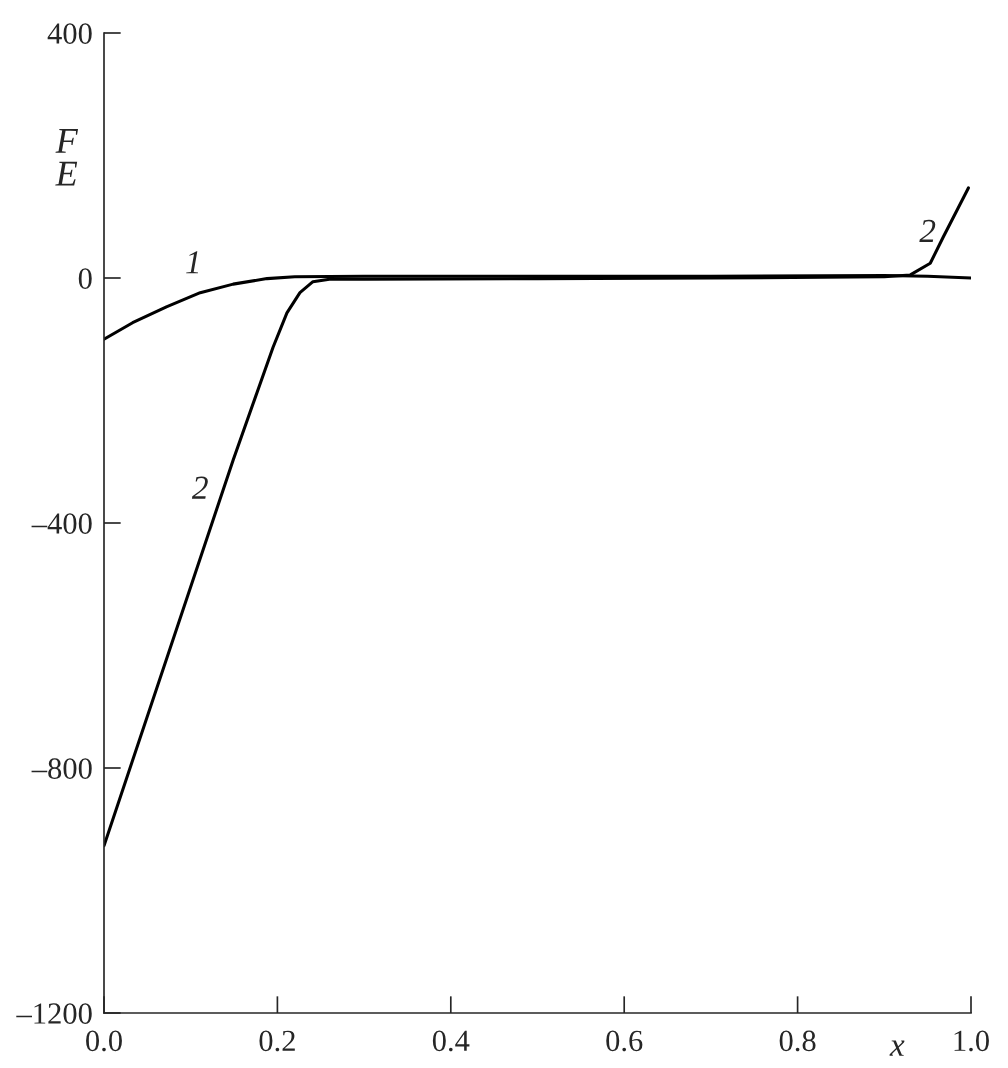  Describe the element at coordinates (451, 1041) in the screenshot. I see `x-tick-label: 0.4` at that location.